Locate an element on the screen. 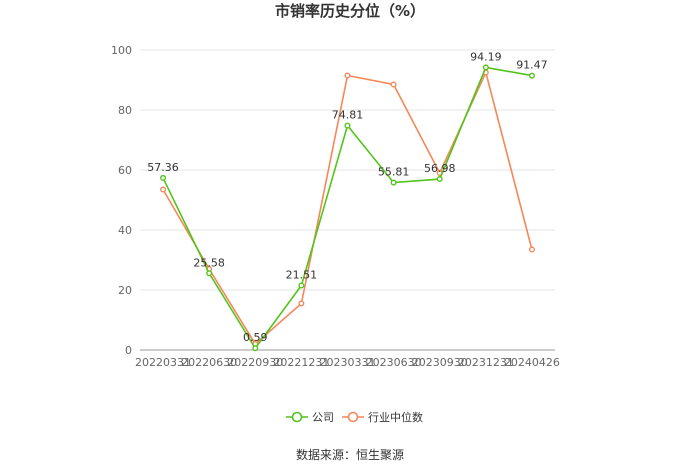 This screenshot has width=700, height=473. x-tick-label: 20220930 is located at coordinates (255, 362).